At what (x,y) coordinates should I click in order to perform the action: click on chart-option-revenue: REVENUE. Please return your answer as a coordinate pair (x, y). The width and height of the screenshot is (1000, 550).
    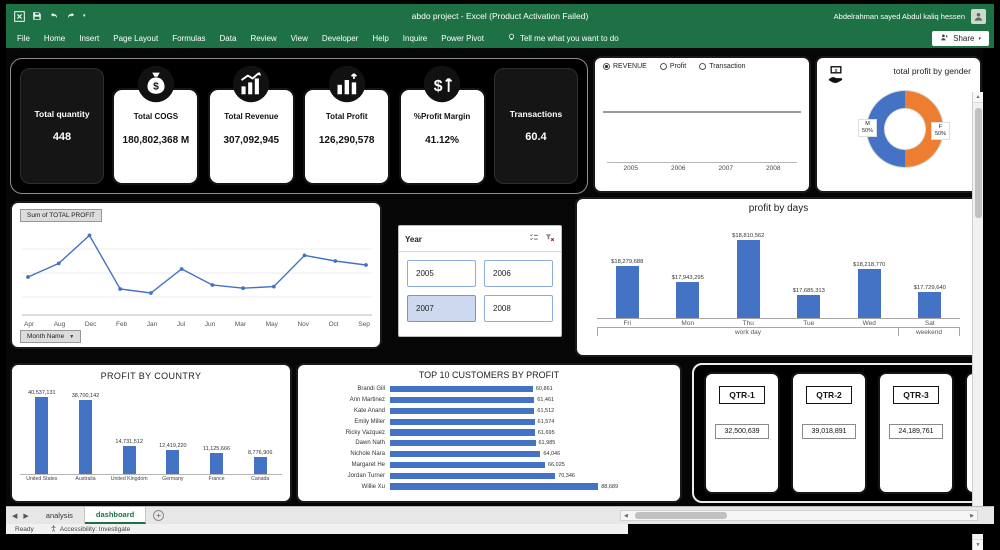
    Looking at the image, I should click on (625, 66).